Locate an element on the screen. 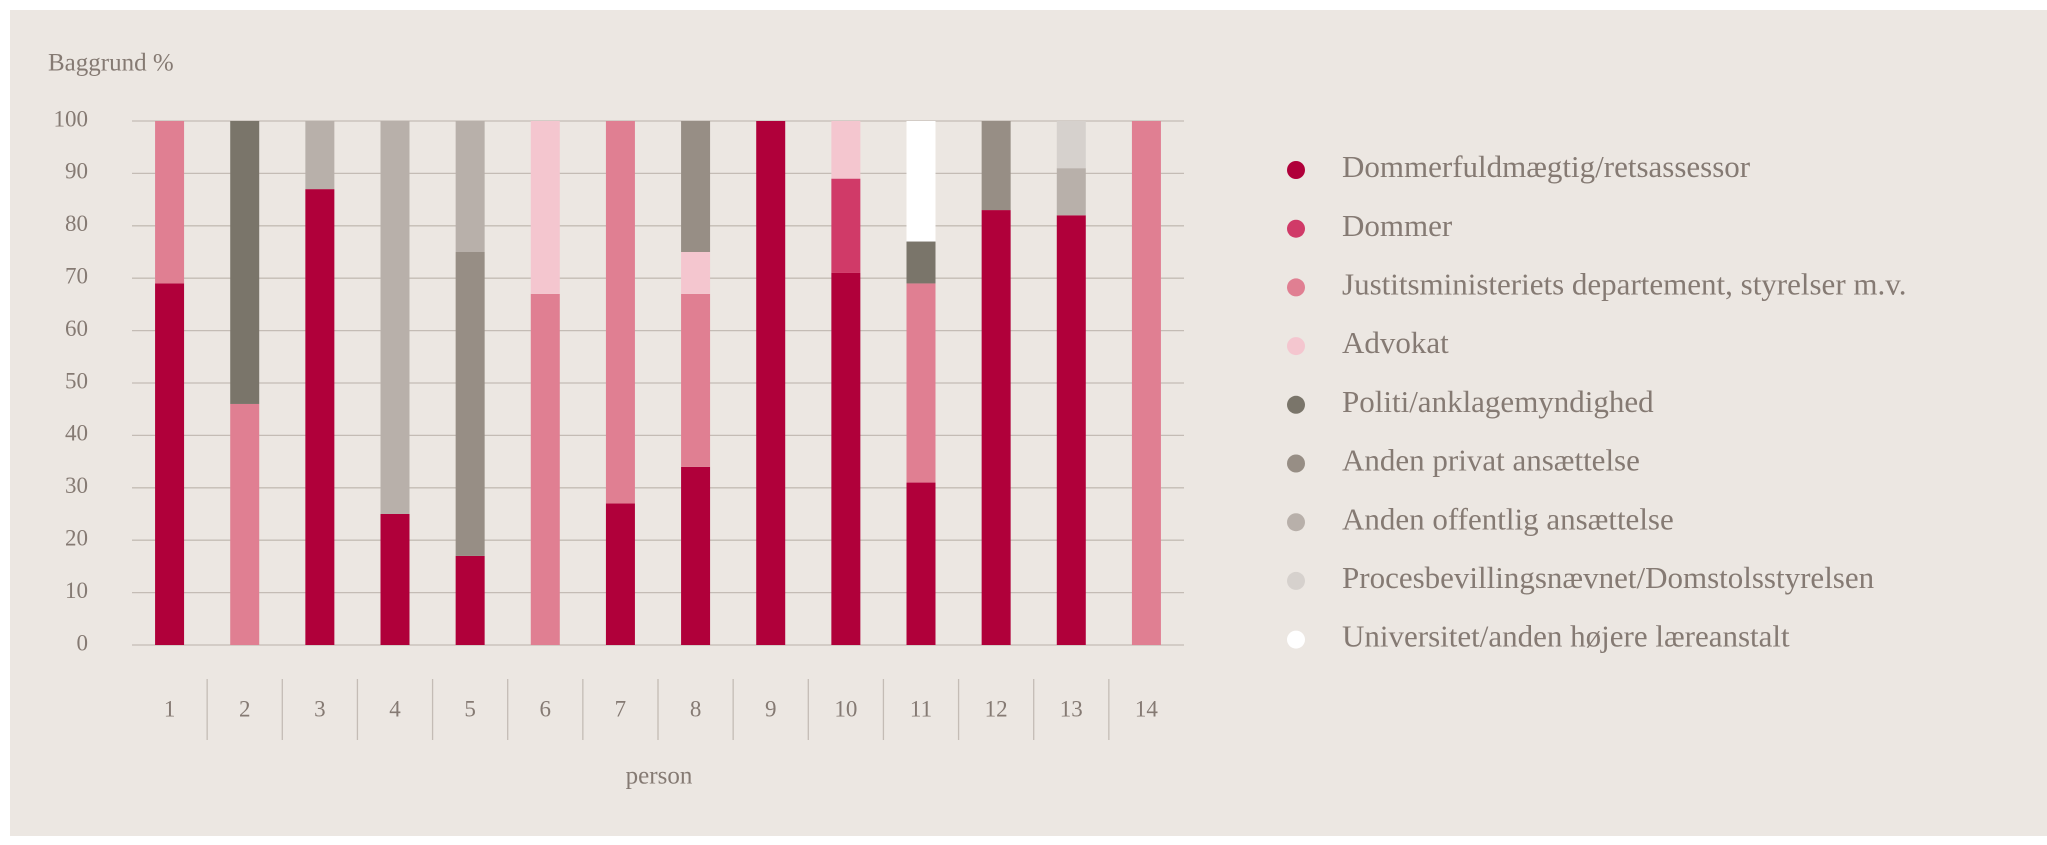 The height and width of the screenshot is (845, 2047). x-tick-label: 3 is located at coordinates (320, 708).